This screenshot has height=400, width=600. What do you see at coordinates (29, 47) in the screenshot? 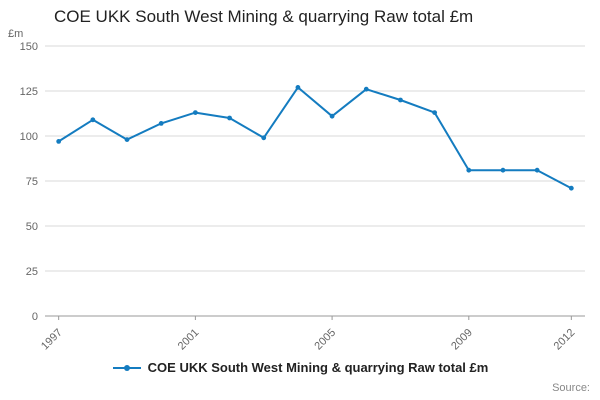
I see `y-tick-label: 150` at bounding box center [29, 47].